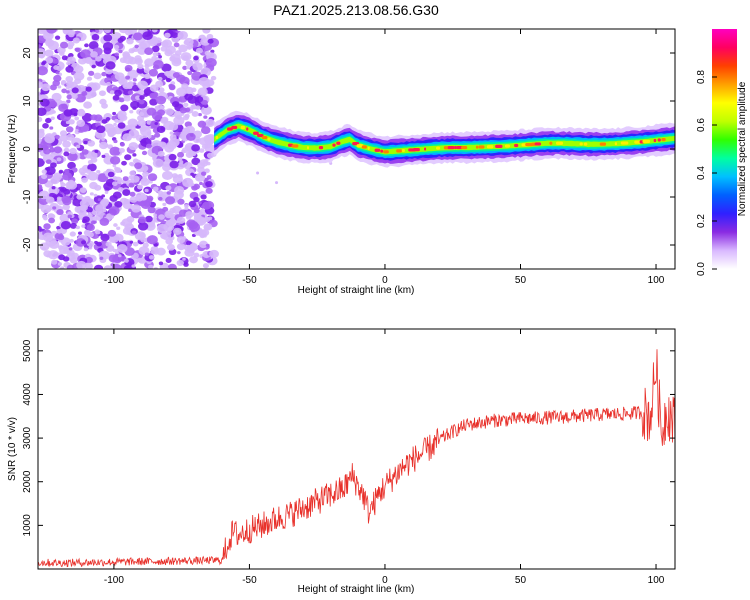 Image resolution: width=750 pixels, height=600 pixels. I want to click on colorbar-tick-label: 0.8, so click(701, 77).